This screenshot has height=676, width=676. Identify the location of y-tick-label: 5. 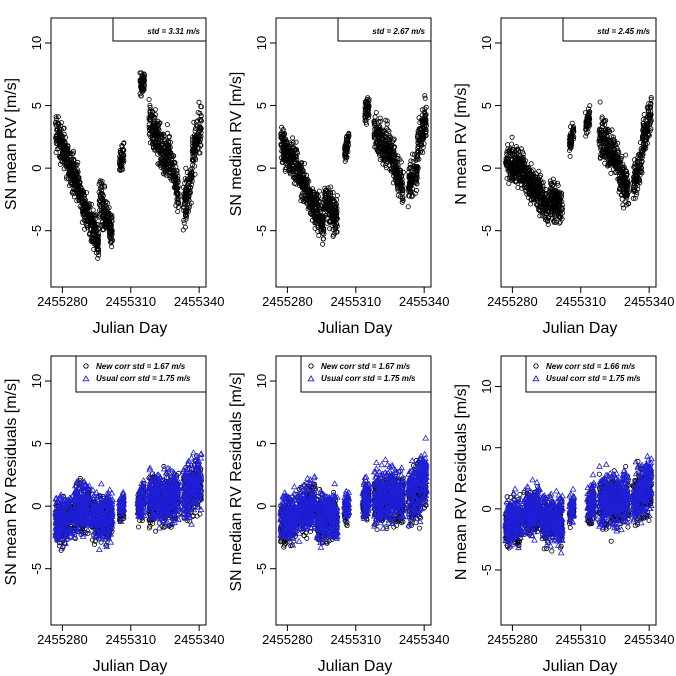
(36, 105).